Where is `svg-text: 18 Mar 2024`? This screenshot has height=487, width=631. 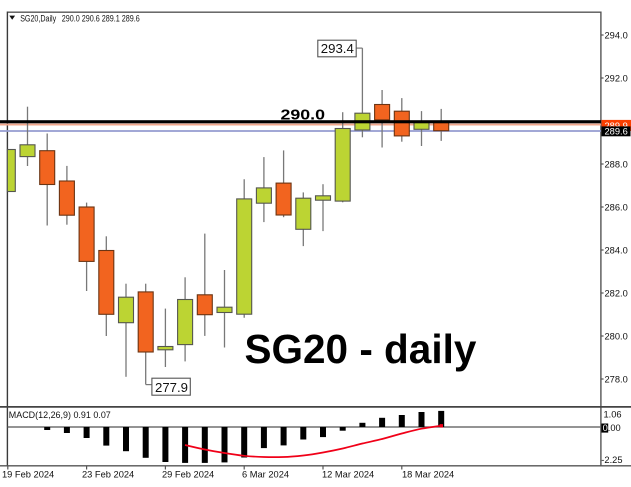
svg-text: 18 Mar 2024 is located at coordinates (428, 474).